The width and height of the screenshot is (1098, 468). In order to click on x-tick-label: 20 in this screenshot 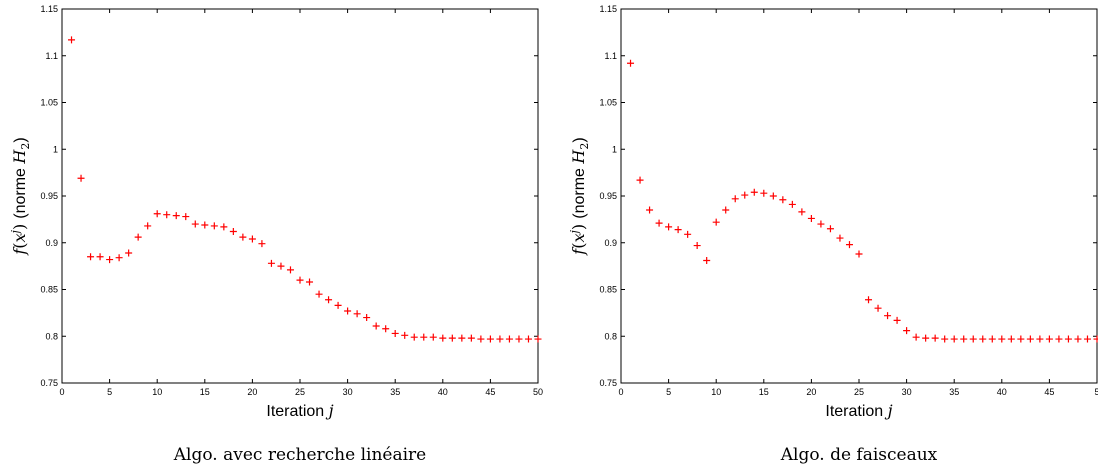, I will do `click(811, 392)`.